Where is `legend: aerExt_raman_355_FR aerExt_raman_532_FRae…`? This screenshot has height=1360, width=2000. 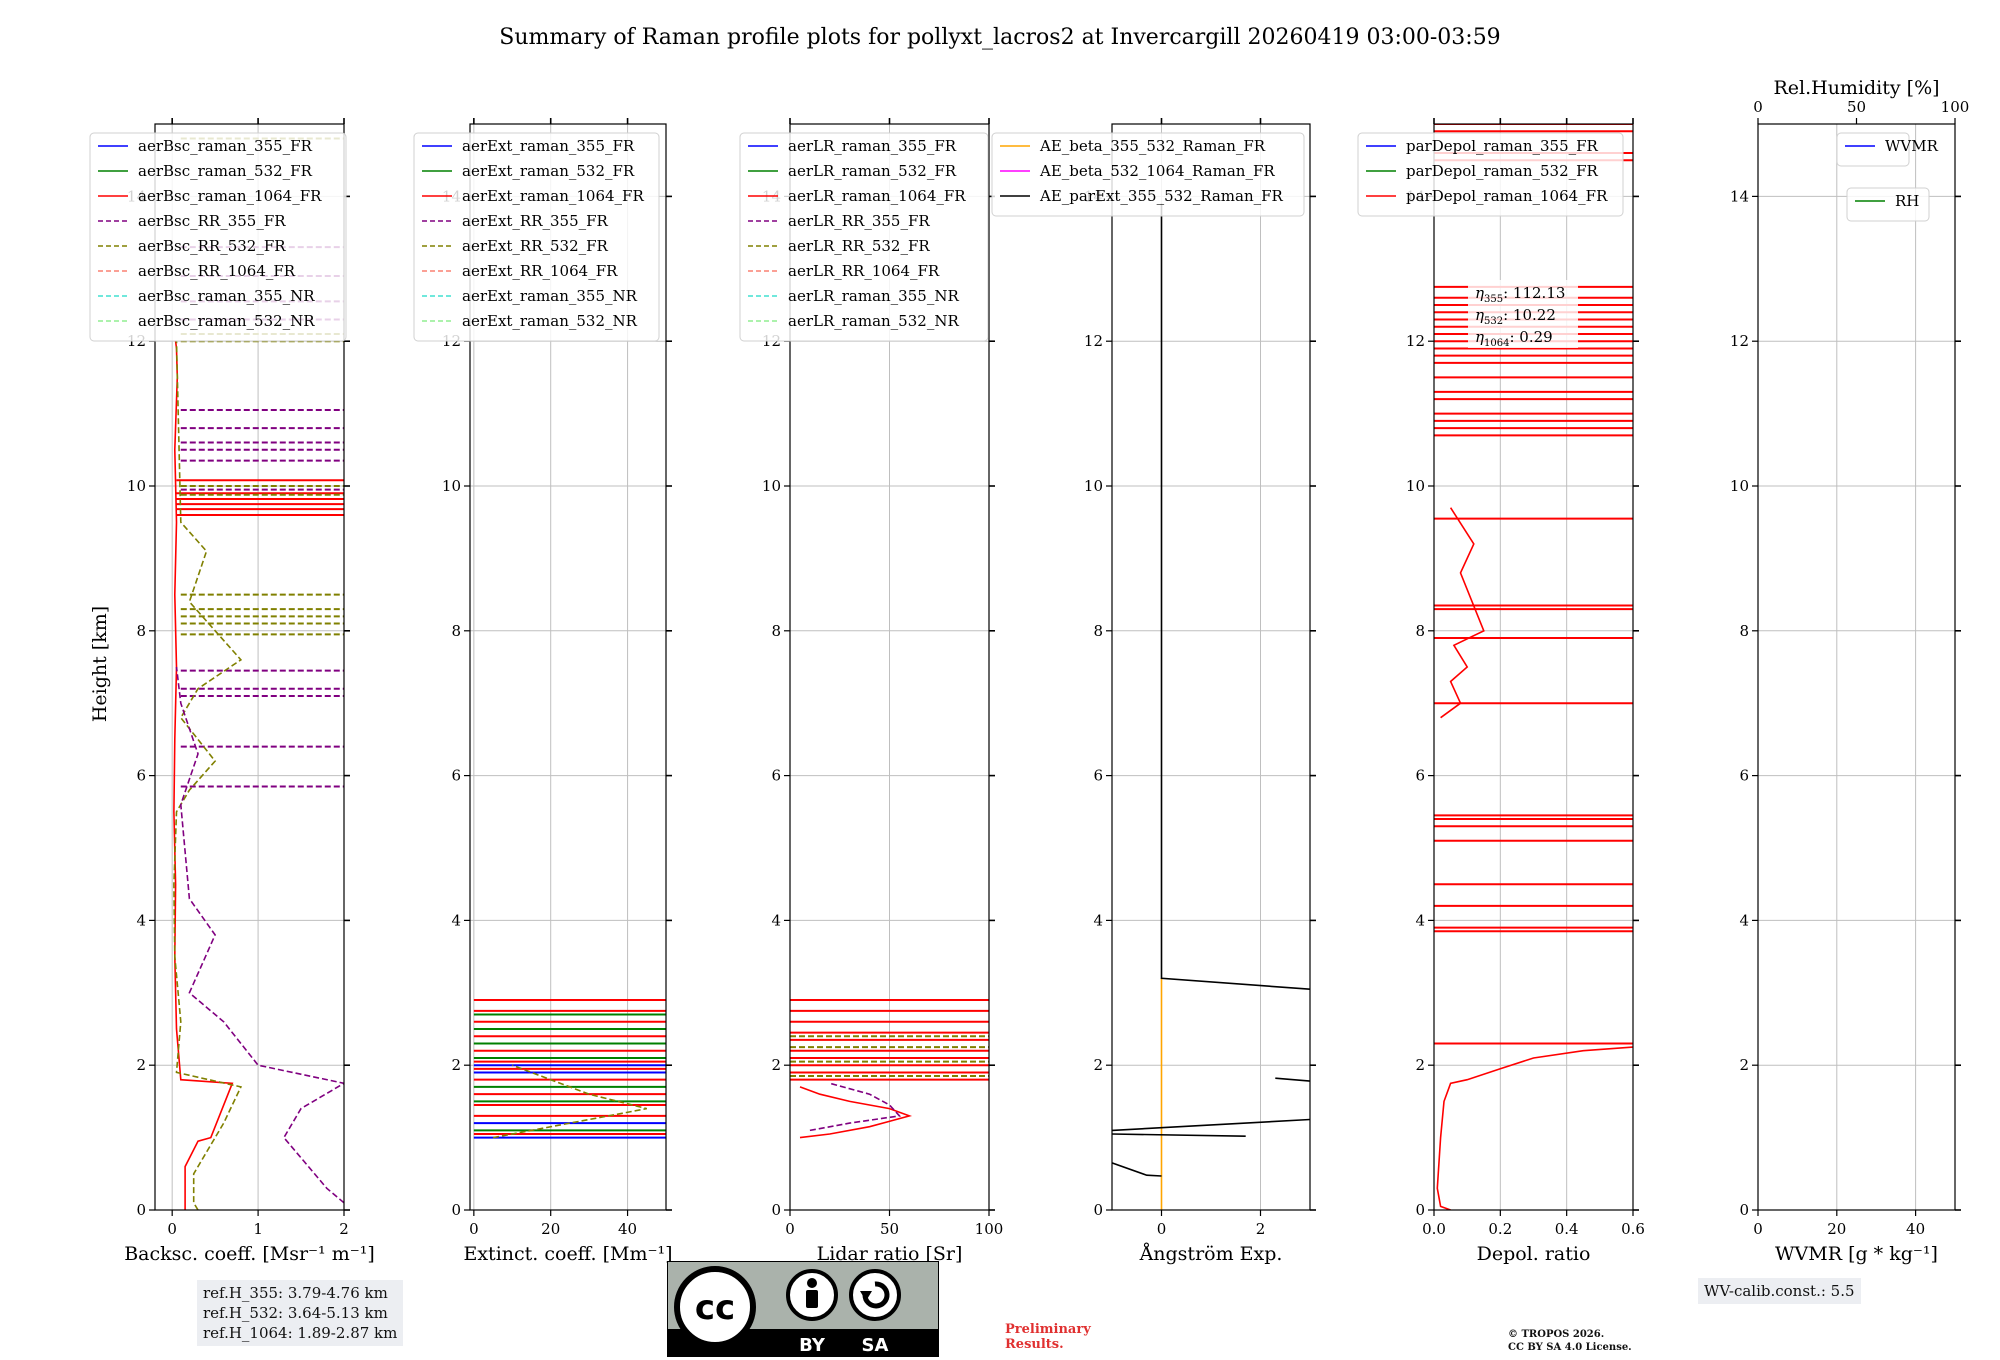
legend: aerExt_raman_355_FR aerExt_raman_532_FRae… is located at coordinates (536, 237).